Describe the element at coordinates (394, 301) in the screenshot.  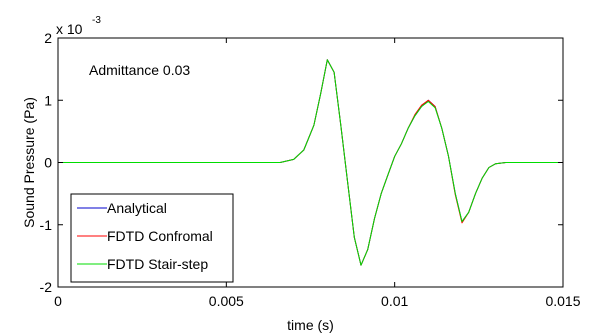
I see `x-tick-label: 0.01` at that location.